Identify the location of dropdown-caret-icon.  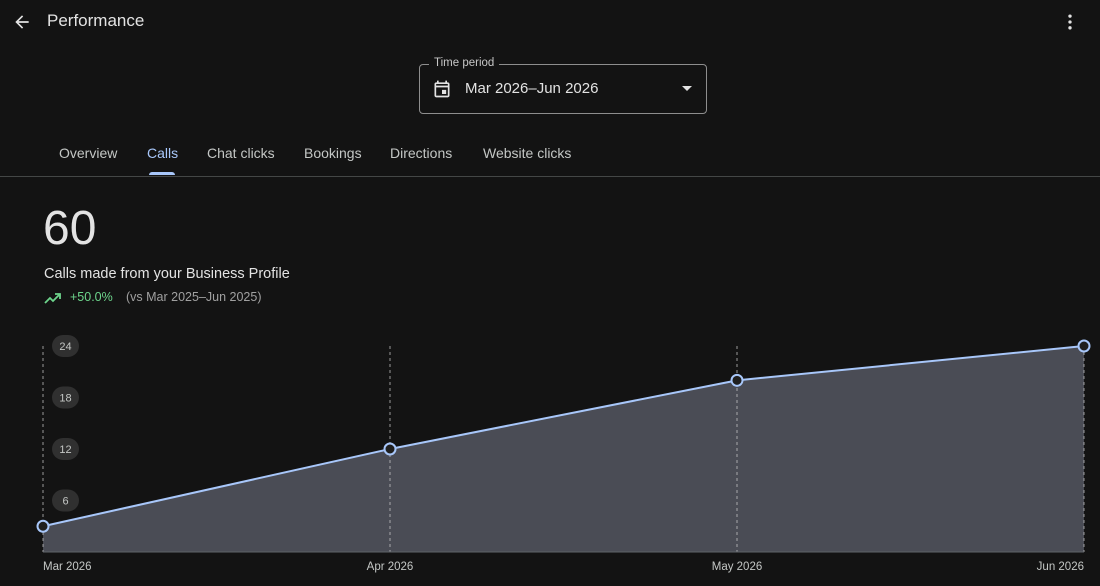
(687, 88).